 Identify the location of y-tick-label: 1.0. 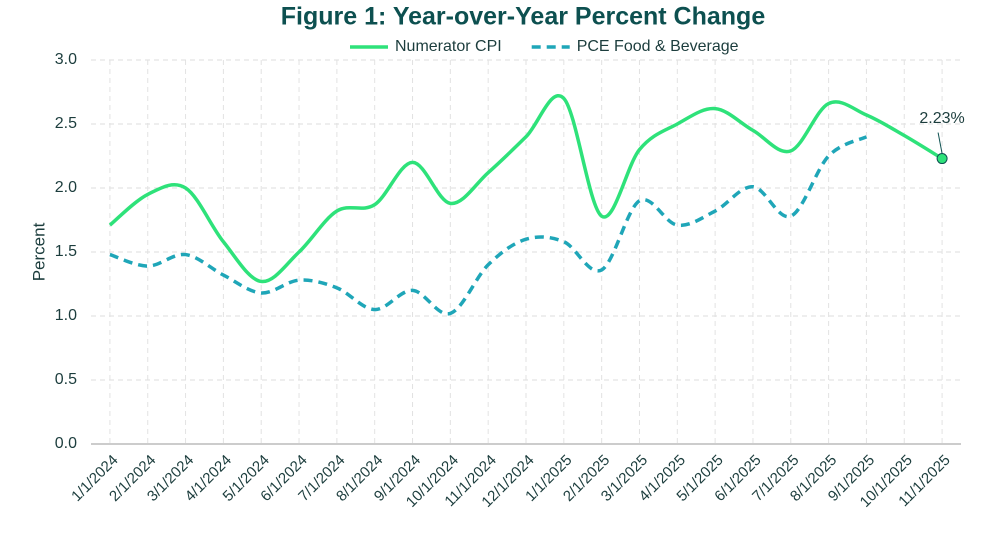
(66, 315).